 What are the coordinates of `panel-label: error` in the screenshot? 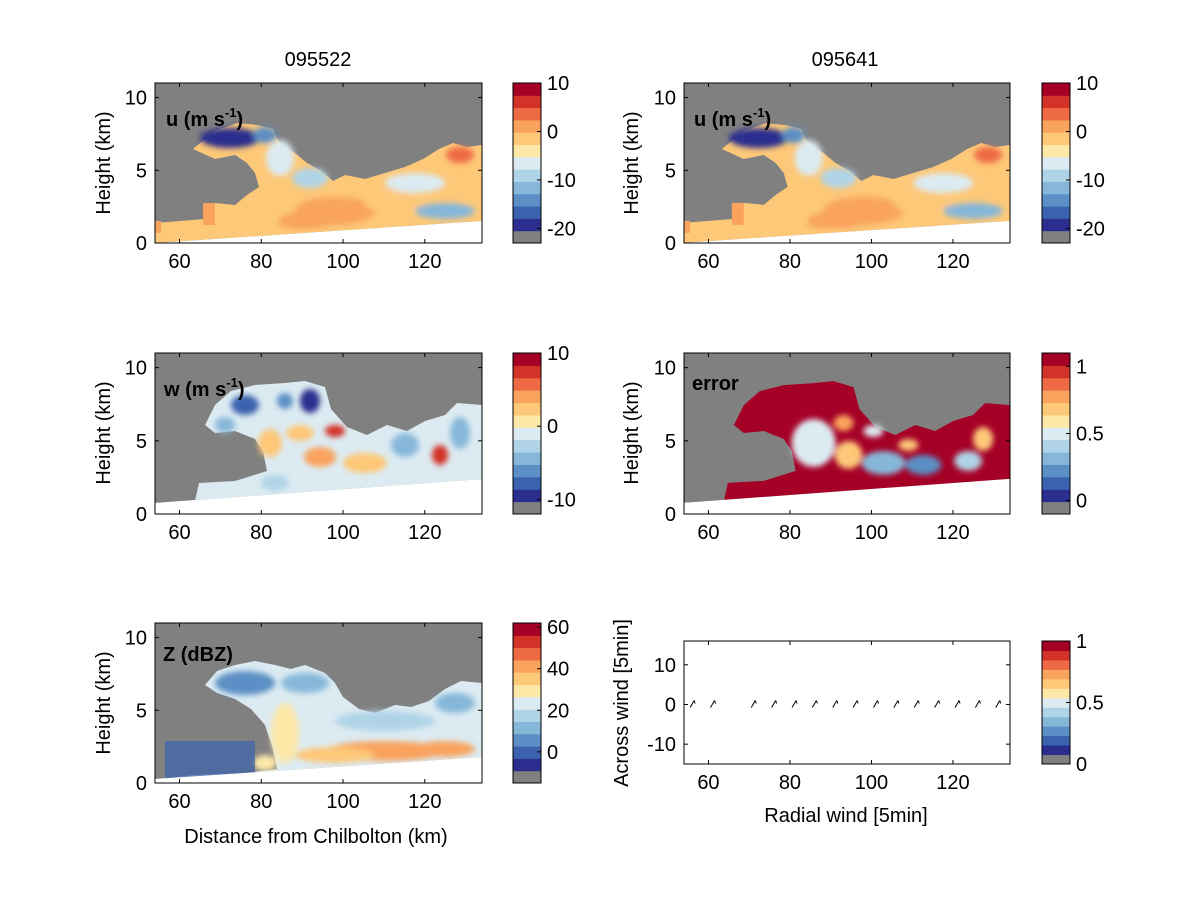 It's located at (715, 384).